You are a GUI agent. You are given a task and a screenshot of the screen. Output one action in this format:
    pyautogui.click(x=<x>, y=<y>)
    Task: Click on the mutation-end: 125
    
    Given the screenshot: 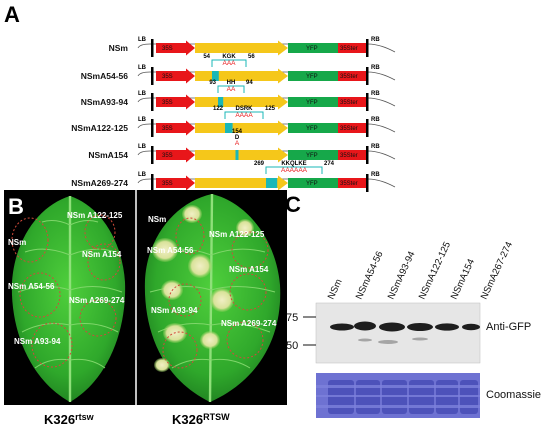 What is the action you would take?
    pyautogui.click(x=270, y=109)
    